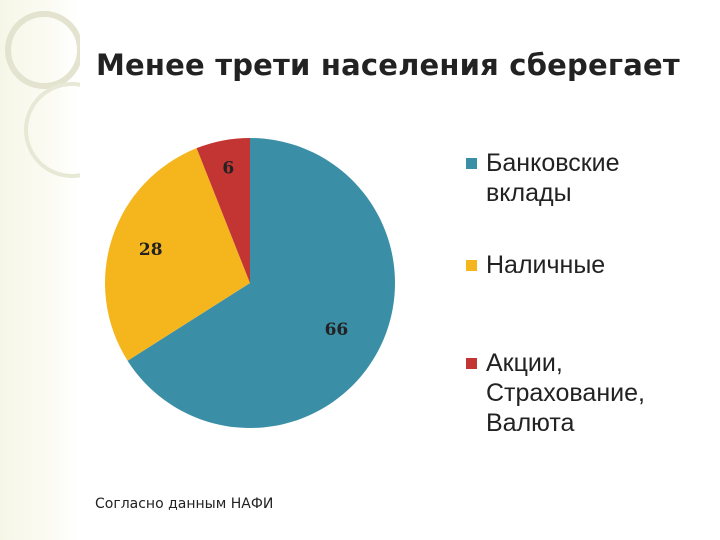 The height and width of the screenshot is (540, 720). I want to click on decorative-side-panel, so click(40, 270).